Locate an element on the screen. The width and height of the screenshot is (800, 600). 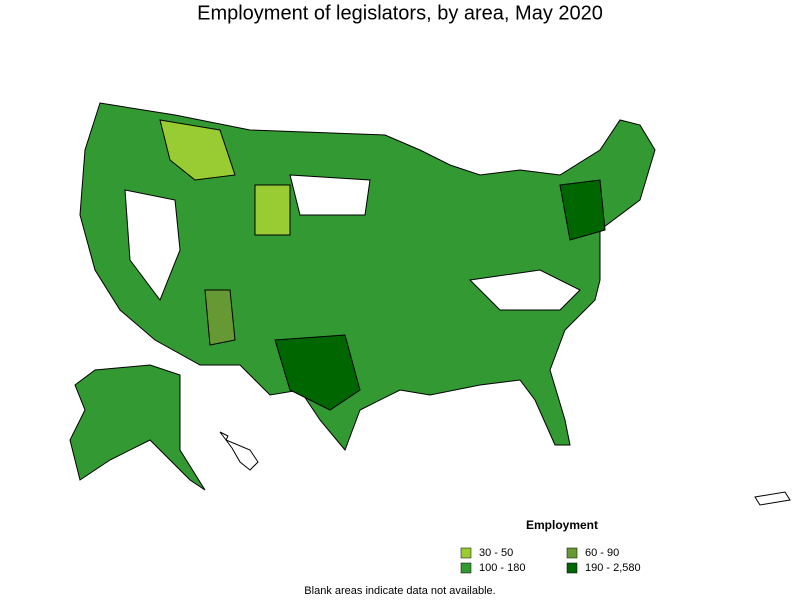
legend: 30 - 50 60 - 90 100 - 180 190 - 2,580 is located at coordinates (550, 560).